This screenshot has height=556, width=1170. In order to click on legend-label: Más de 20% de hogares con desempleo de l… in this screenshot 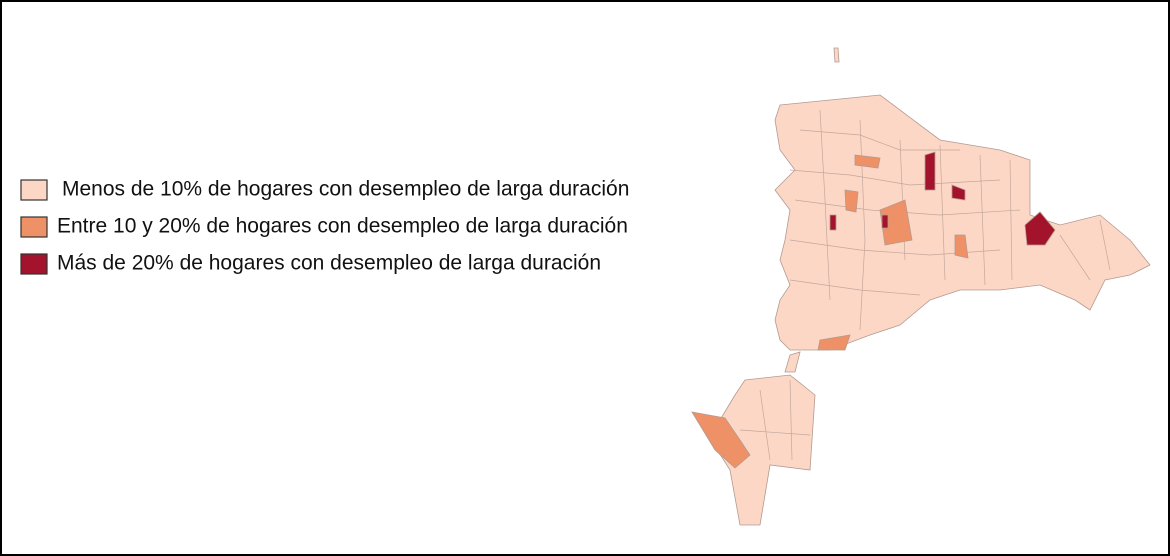, I will do `click(329, 263)`.